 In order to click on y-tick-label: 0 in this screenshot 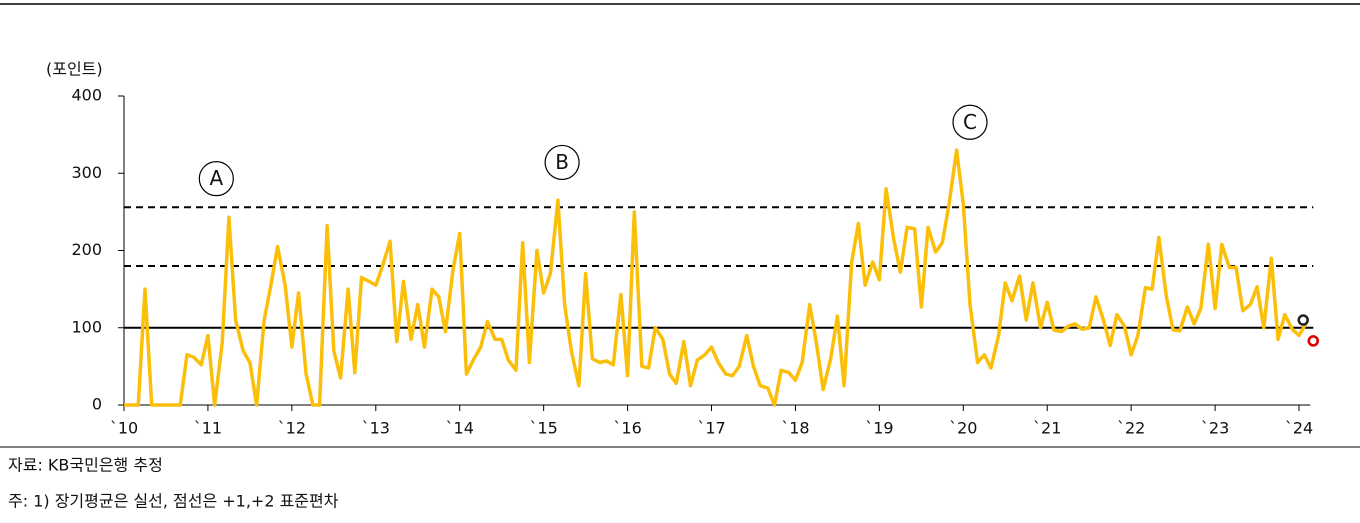, I will do `click(97, 404)`.